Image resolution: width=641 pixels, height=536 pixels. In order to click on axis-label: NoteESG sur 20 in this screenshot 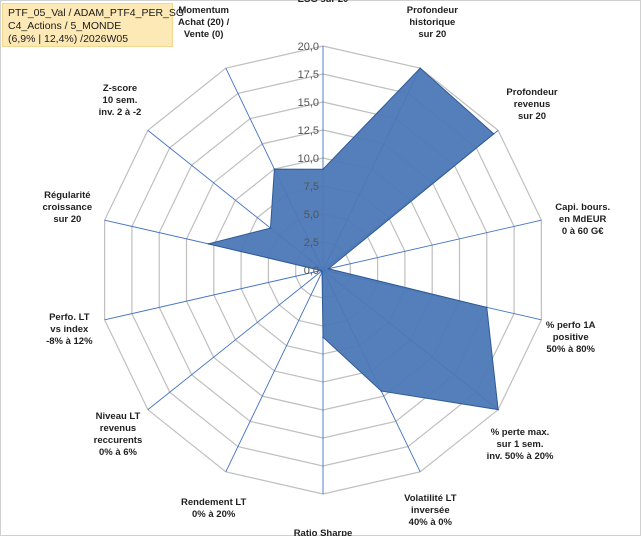, I will do `click(323, 2)`.